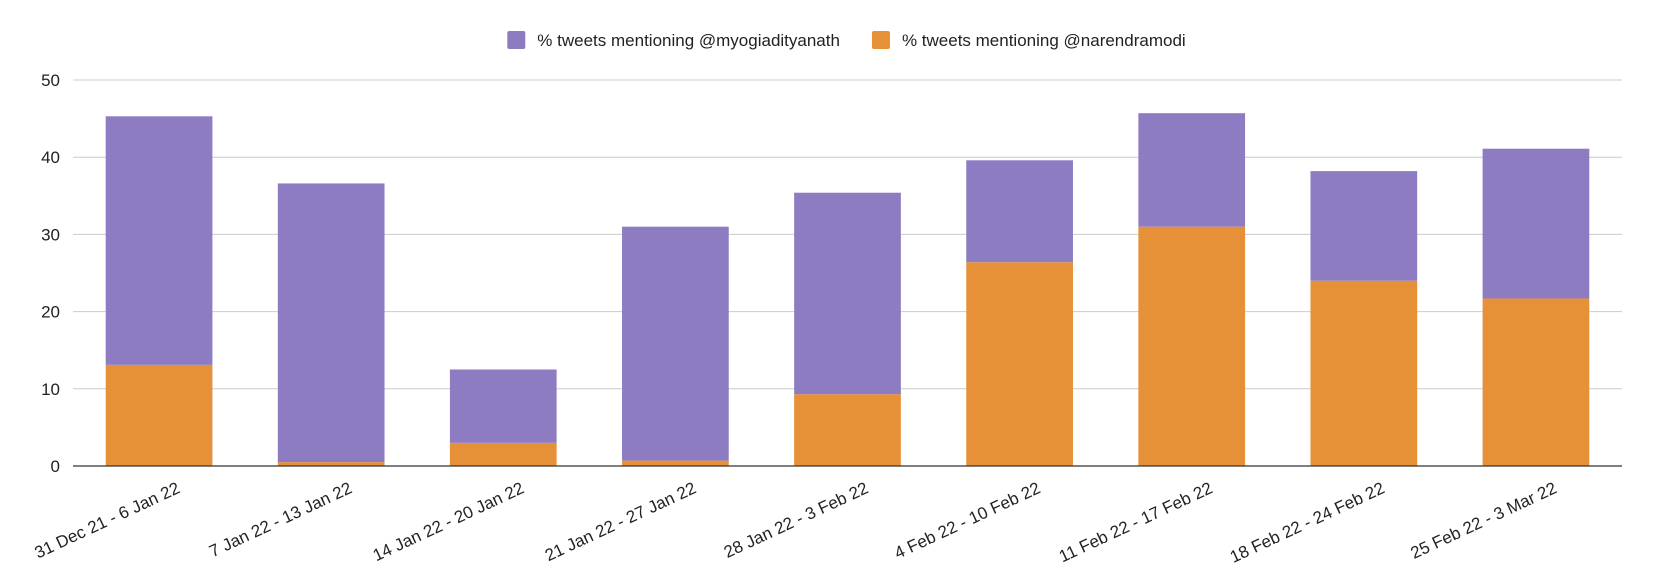  What do you see at coordinates (967, 520) in the screenshot?
I see `x-tick-label: 4 Feb 22 - 10 Feb 22` at bounding box center [967, 520].